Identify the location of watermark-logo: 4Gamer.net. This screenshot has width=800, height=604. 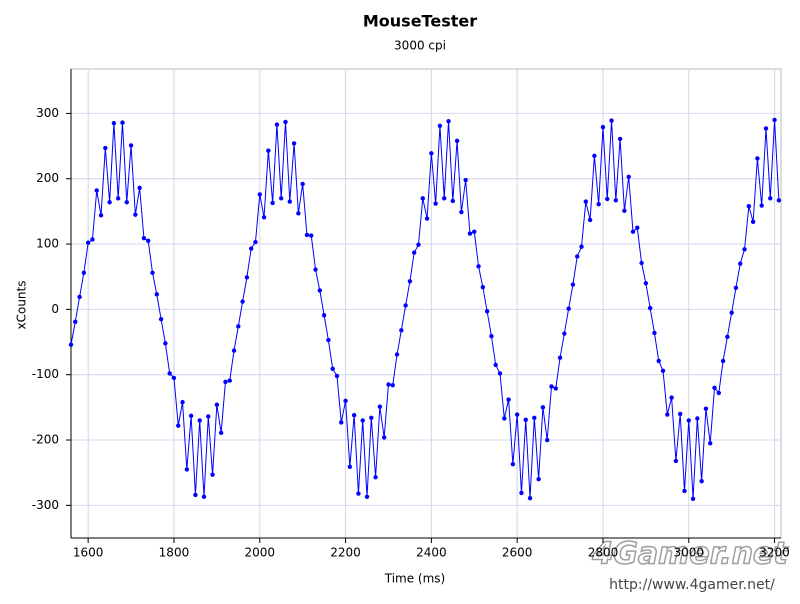
(690, 554).